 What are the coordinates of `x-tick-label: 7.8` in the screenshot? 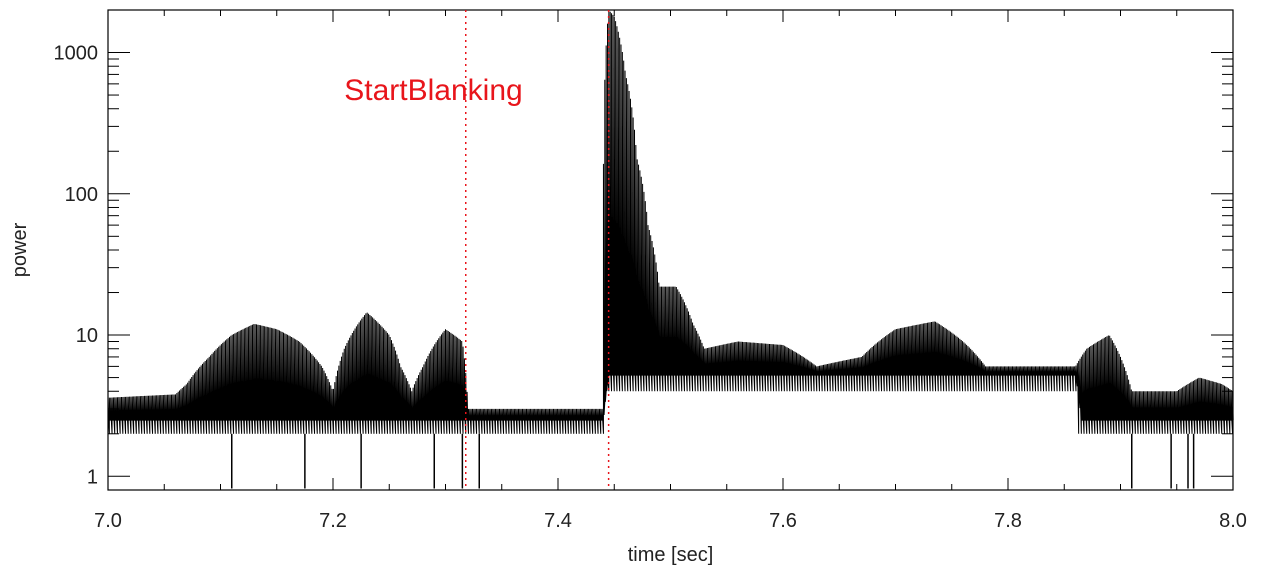 It's located at (1008, 521).